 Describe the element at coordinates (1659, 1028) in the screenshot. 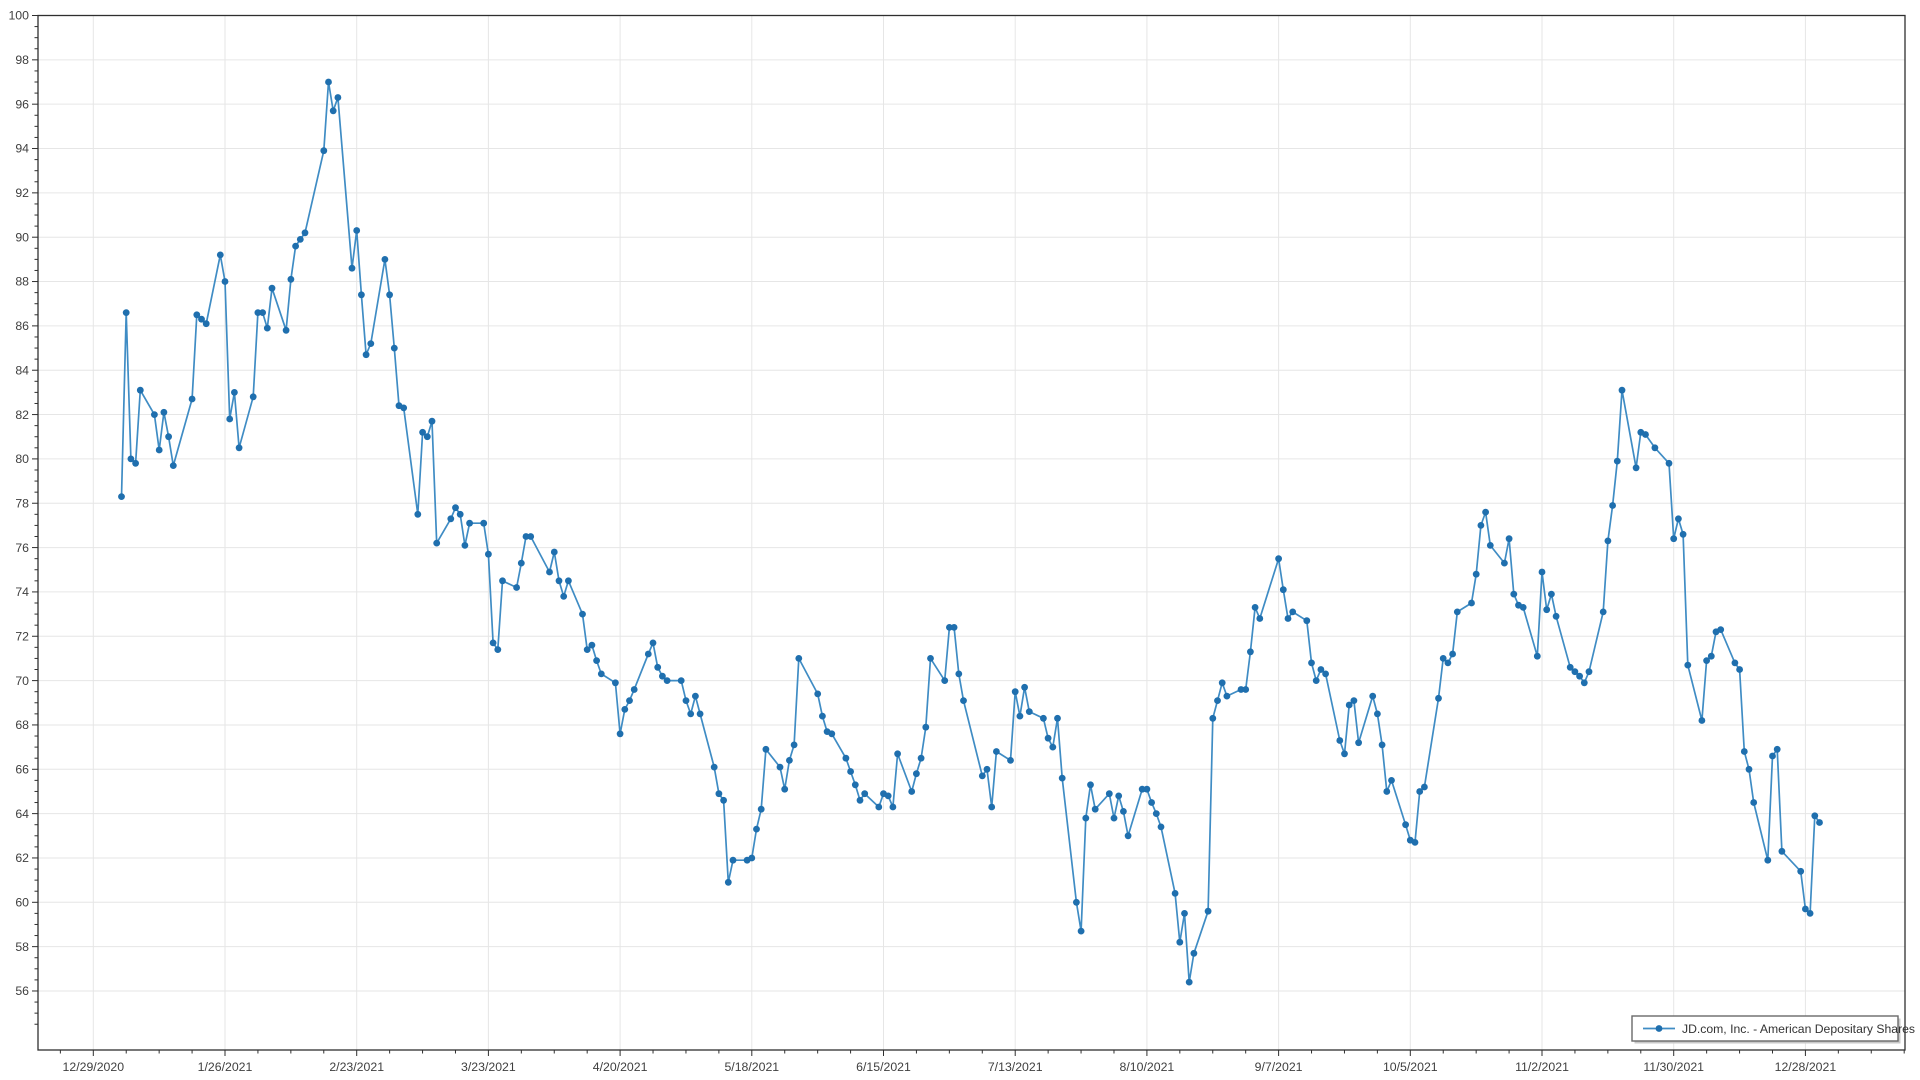

I see `legend-marker-dot` at that location.